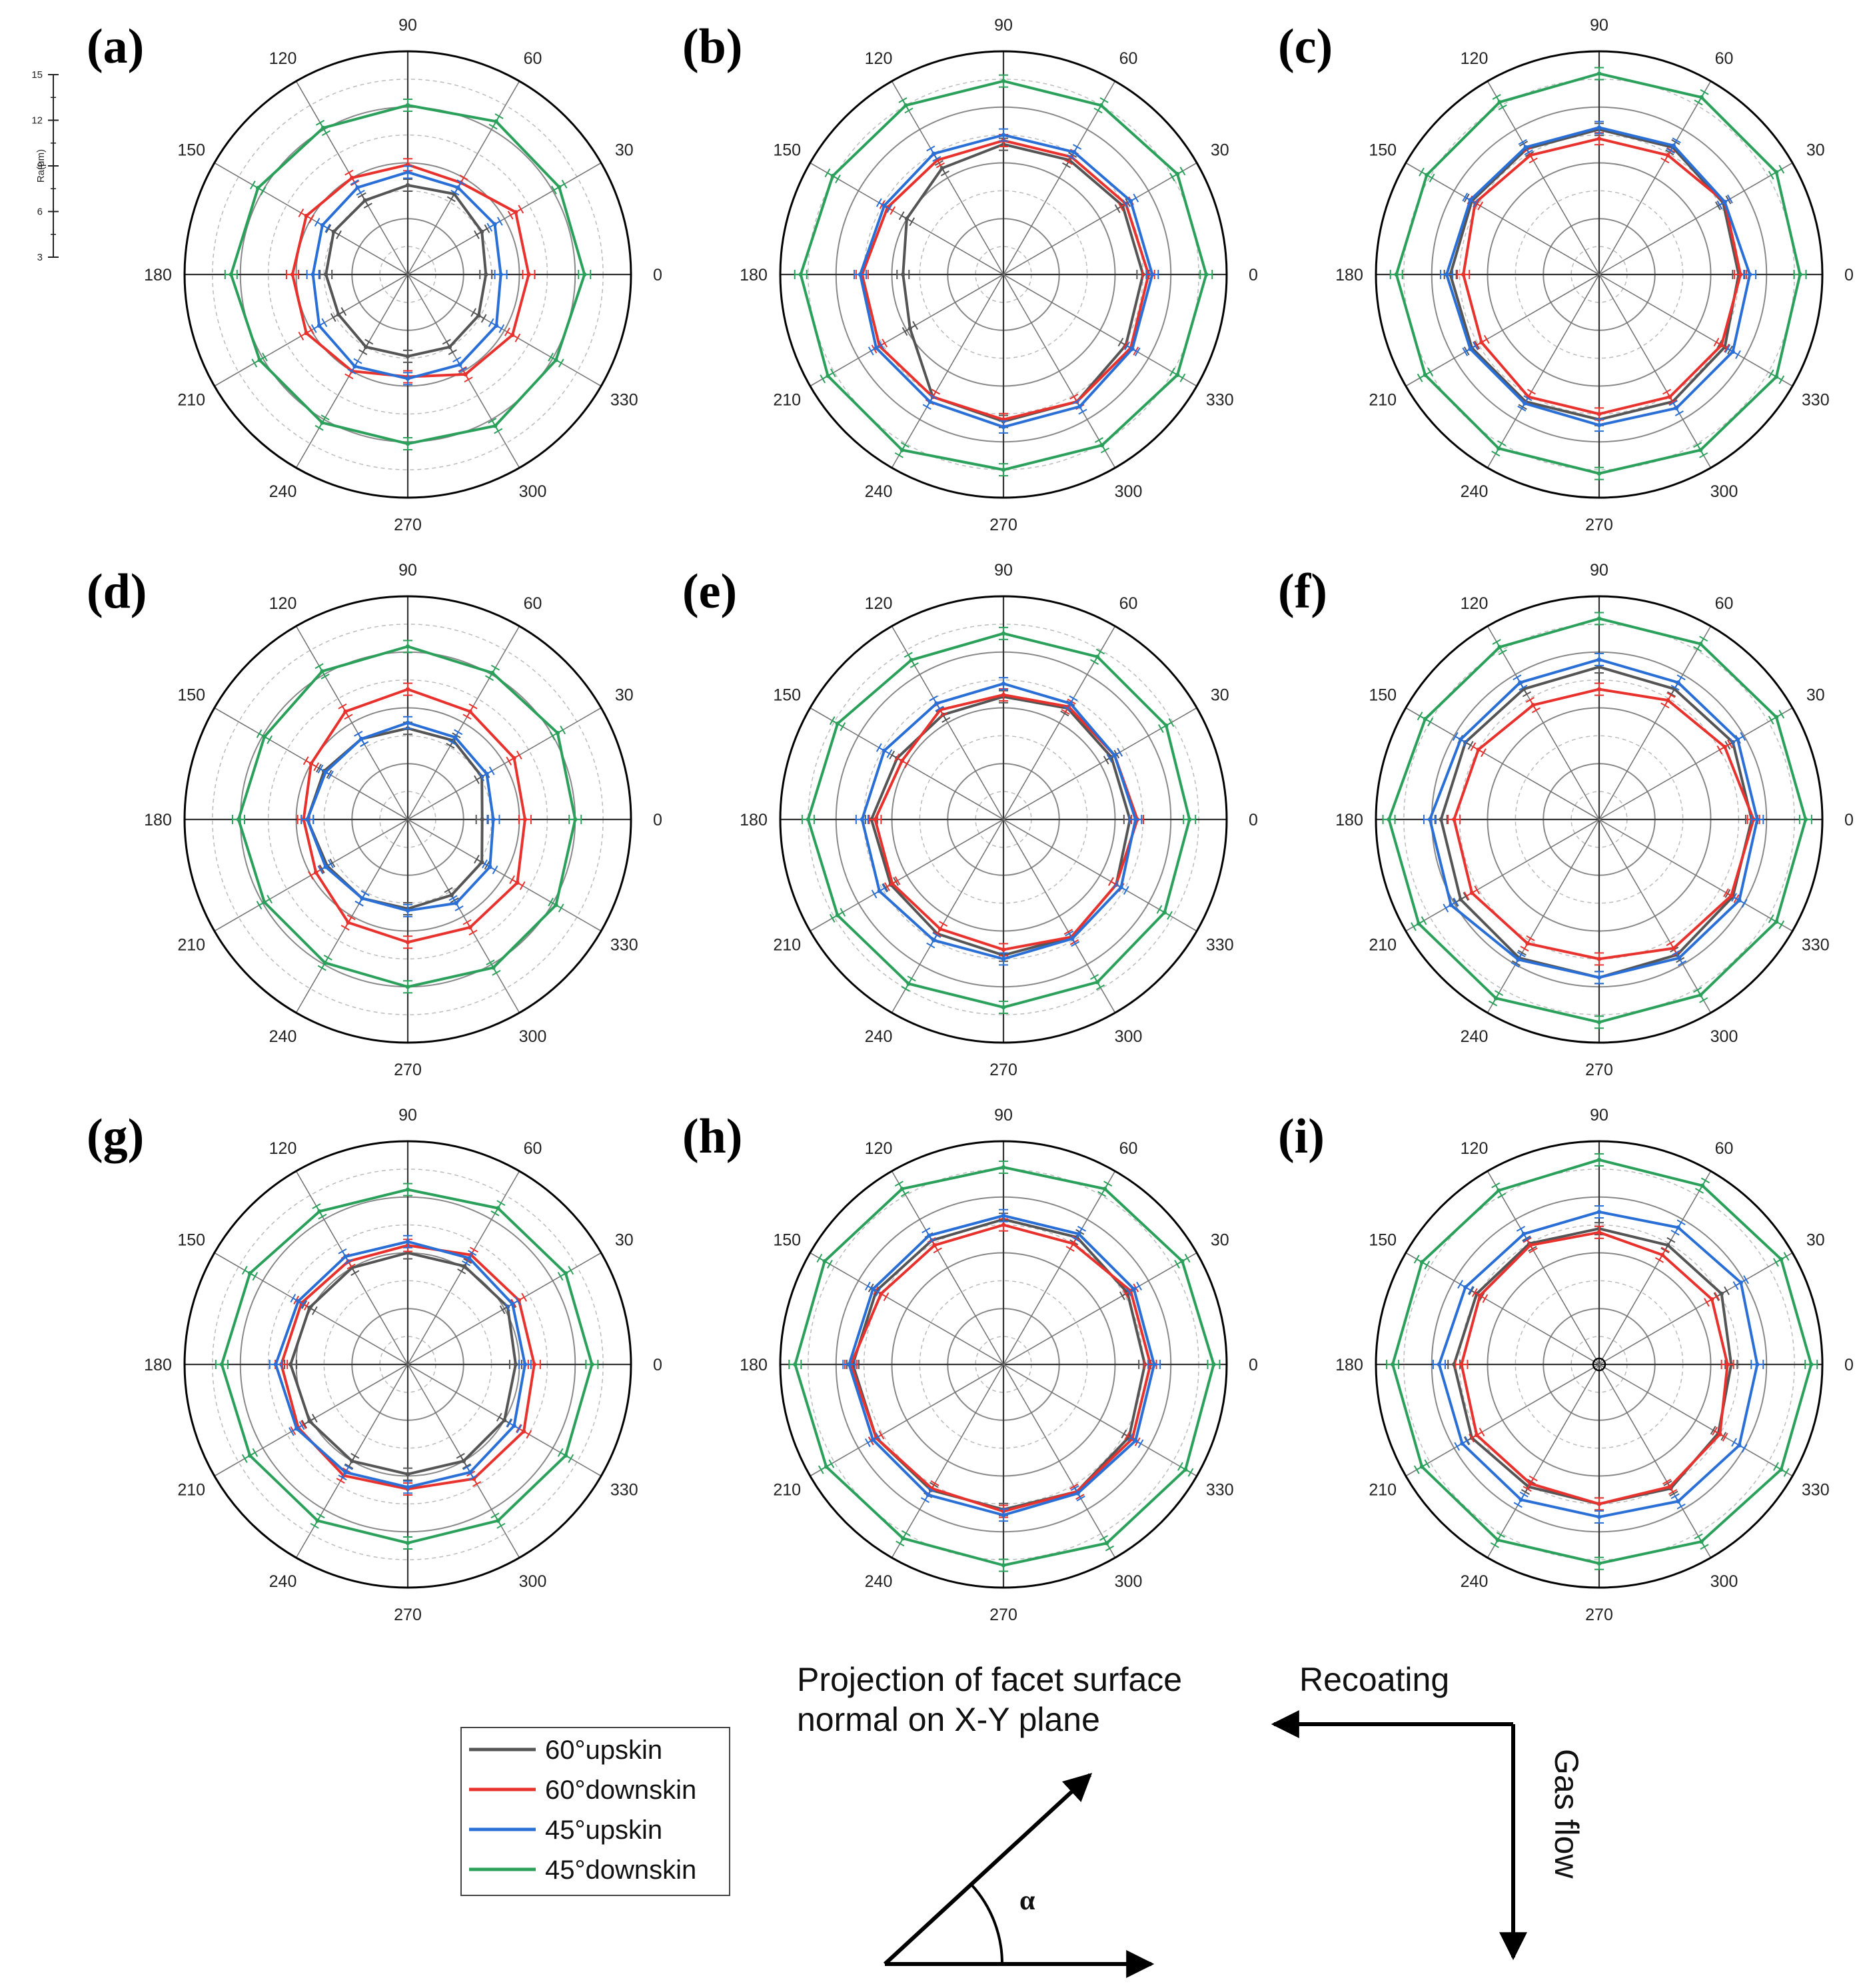  I want to click on legend-label: 45°upskin, so click(603, 1830).